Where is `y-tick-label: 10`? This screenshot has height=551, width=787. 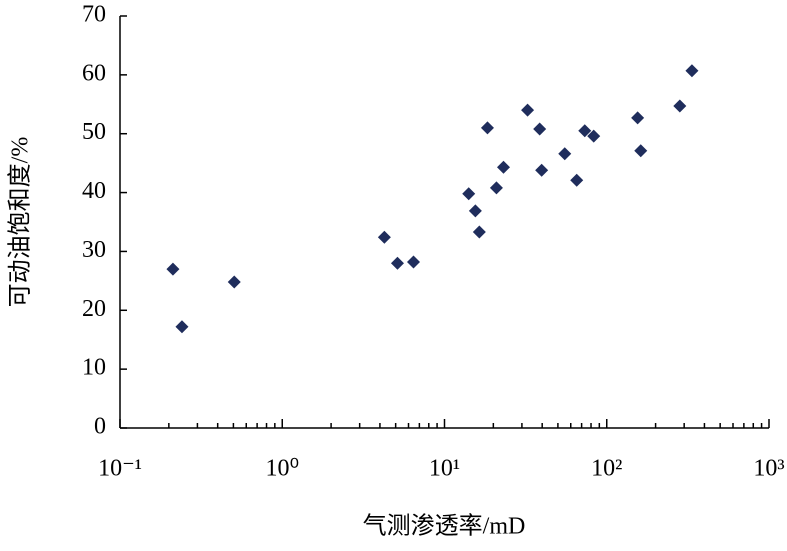
y-tick-label: 10 is located at coordinates (94, 368).